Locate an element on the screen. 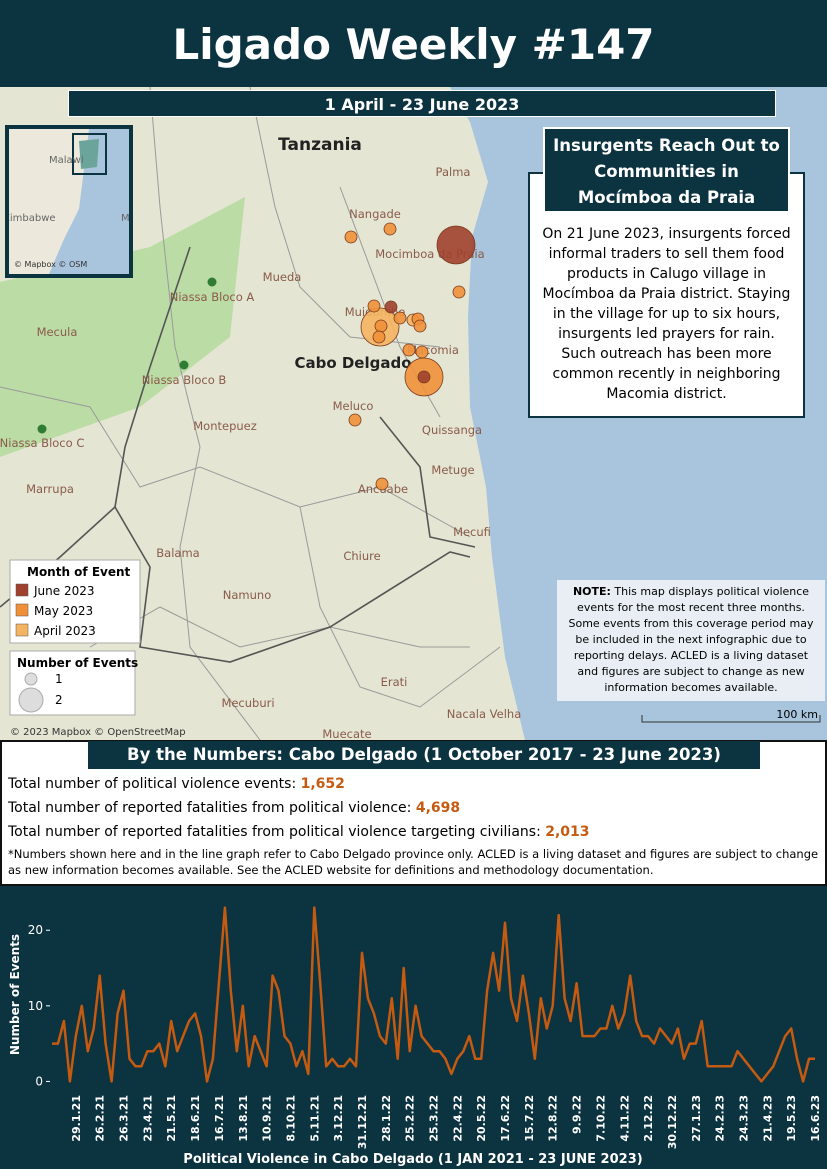  x-tick-label: 12.8.22 is located at coordinates (553, 1118).